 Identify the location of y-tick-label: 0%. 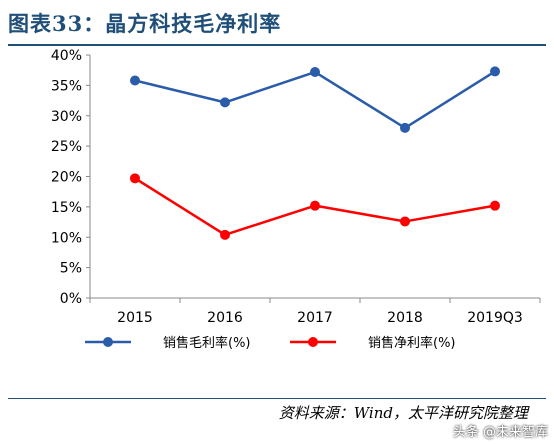
(71, 299).